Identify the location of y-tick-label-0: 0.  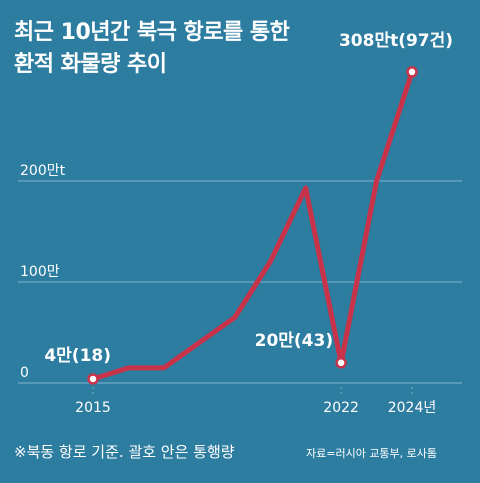
(24, 373).